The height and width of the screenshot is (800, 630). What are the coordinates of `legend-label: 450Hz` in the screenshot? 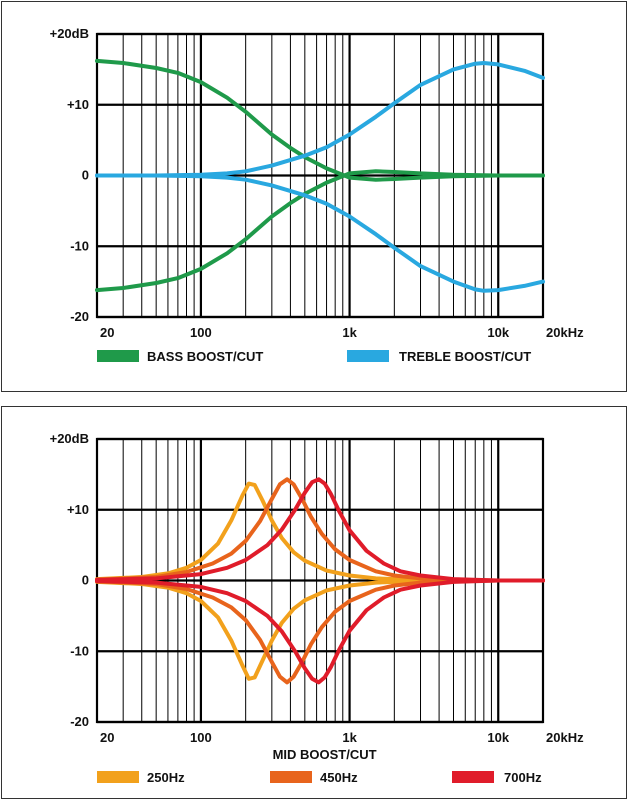 It's located at (339, 777).